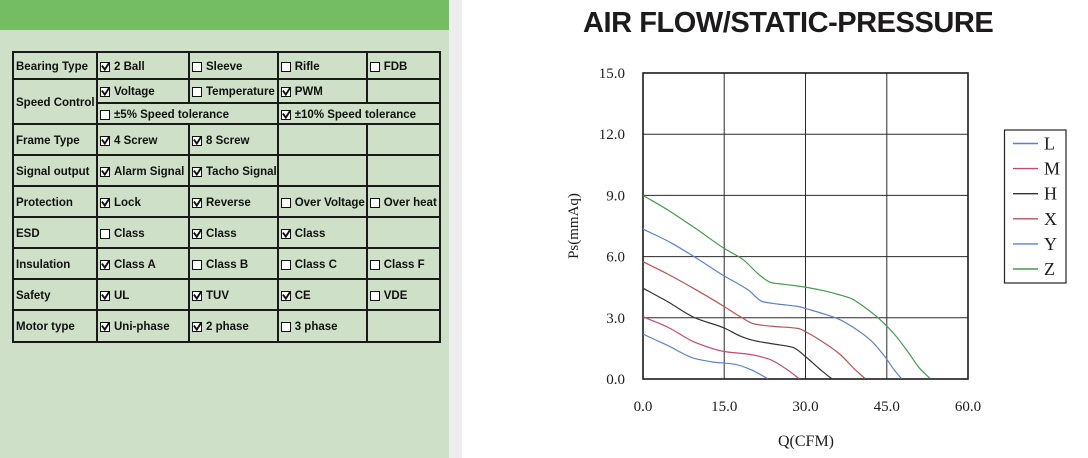 The height and width of the screenshot is (458, 1088). I want to click on svg-text: H, so click(1050, 194).